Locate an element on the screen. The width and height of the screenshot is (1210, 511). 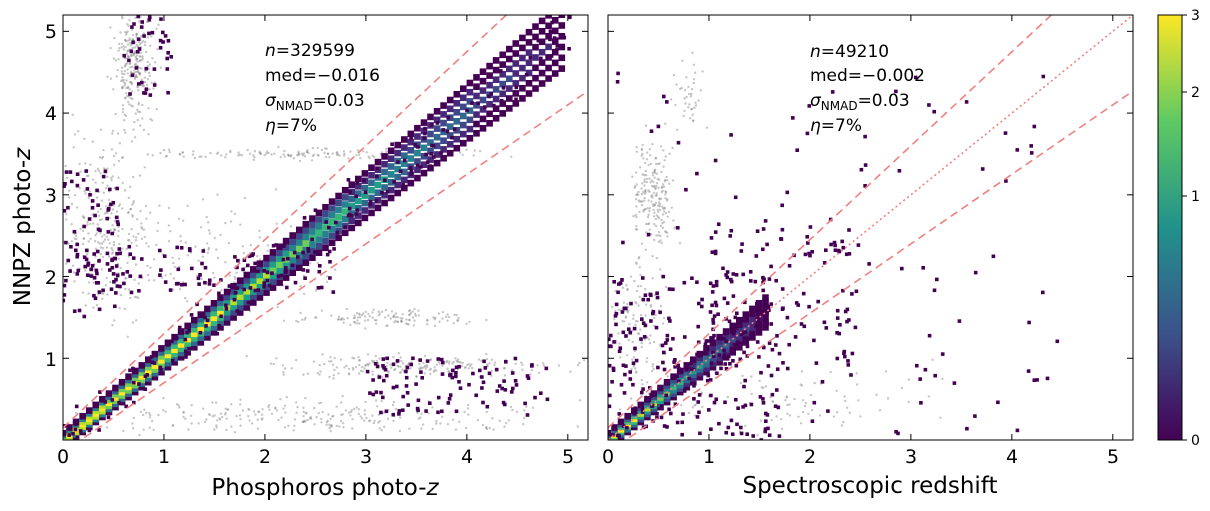
right-stat-med: med=−0.002 is located at coordinates (867, 76).